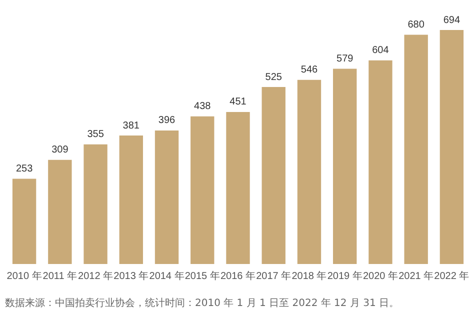 Image resolution: width=476 pixels, height=325 pixels. I want to click on data-label: 694, so click(451, 20).